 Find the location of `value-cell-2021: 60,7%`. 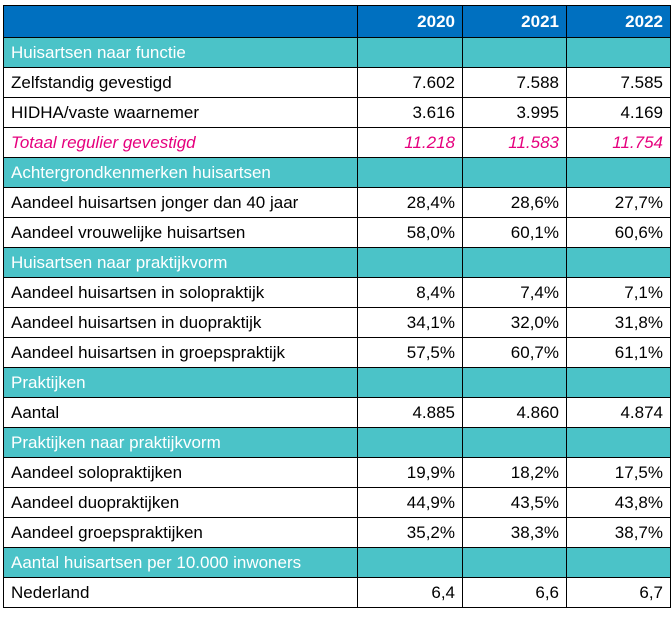

value-cell-2021: 60,7% is located at coordinates (514, 352).